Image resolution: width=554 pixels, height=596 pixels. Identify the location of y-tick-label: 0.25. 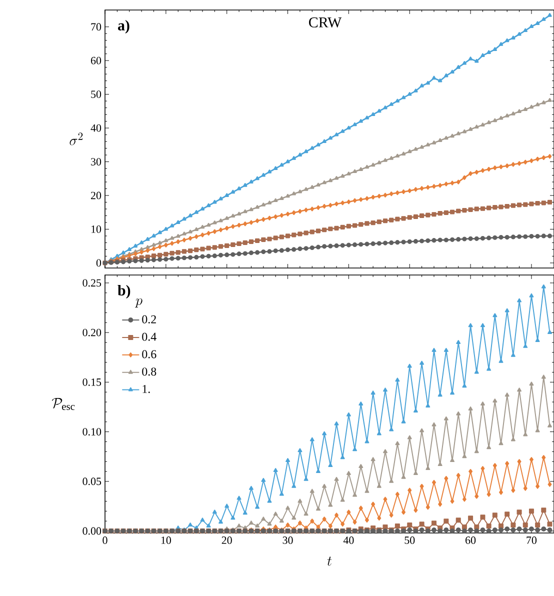
(91, 283).